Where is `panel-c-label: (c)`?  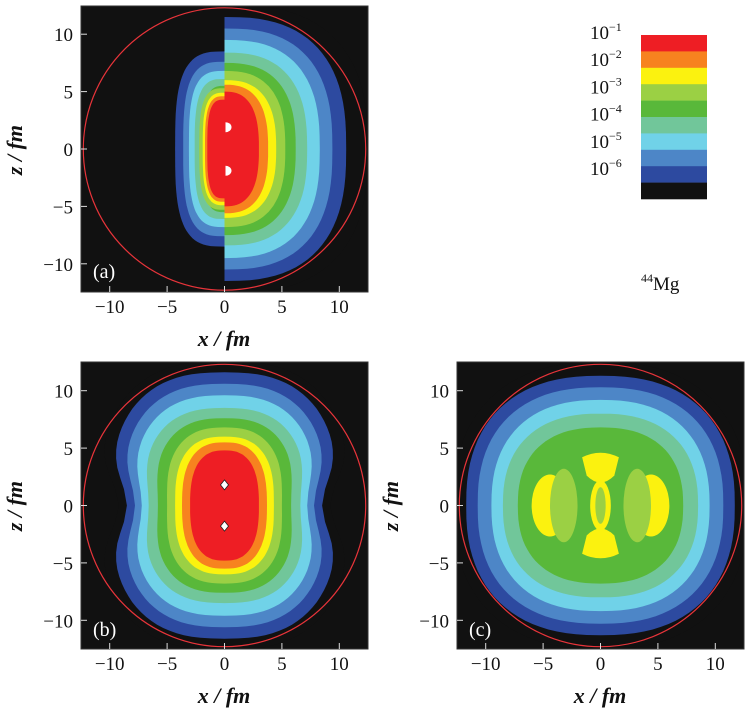 panel-c-label: (c) is located at coordinates (480, 630).